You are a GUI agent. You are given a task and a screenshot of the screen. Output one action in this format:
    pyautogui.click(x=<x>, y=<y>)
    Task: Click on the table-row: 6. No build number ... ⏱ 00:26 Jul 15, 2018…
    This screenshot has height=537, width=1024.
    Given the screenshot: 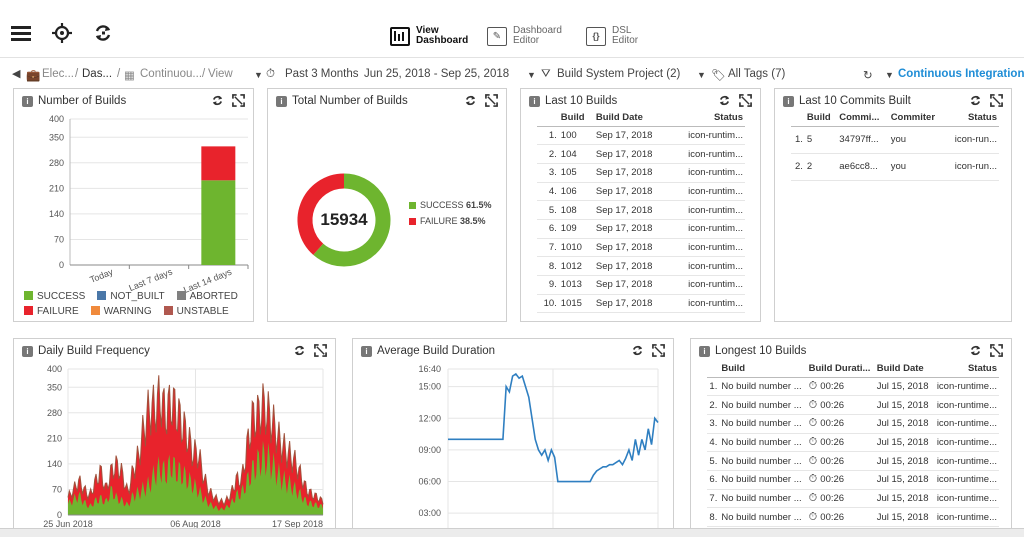 What is the action you would take?
    pyautogui.click(x=853, y=480)
    